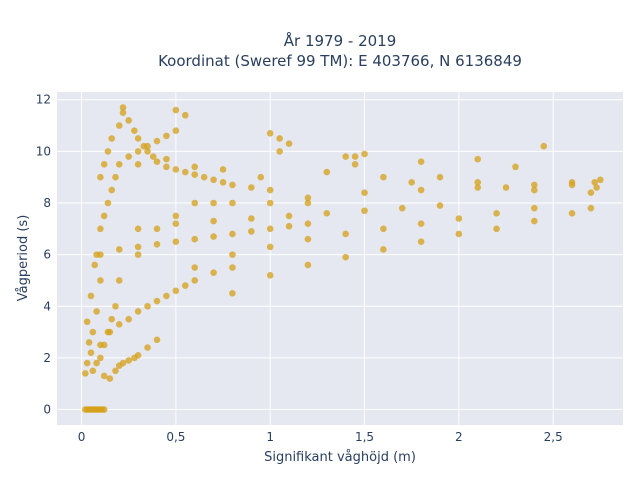 The height and width of the screenshot is (480, 640). Describe the element at coordinates (364, 437) in the screenshot. I see `x-tick-label: 1,5` at that location.